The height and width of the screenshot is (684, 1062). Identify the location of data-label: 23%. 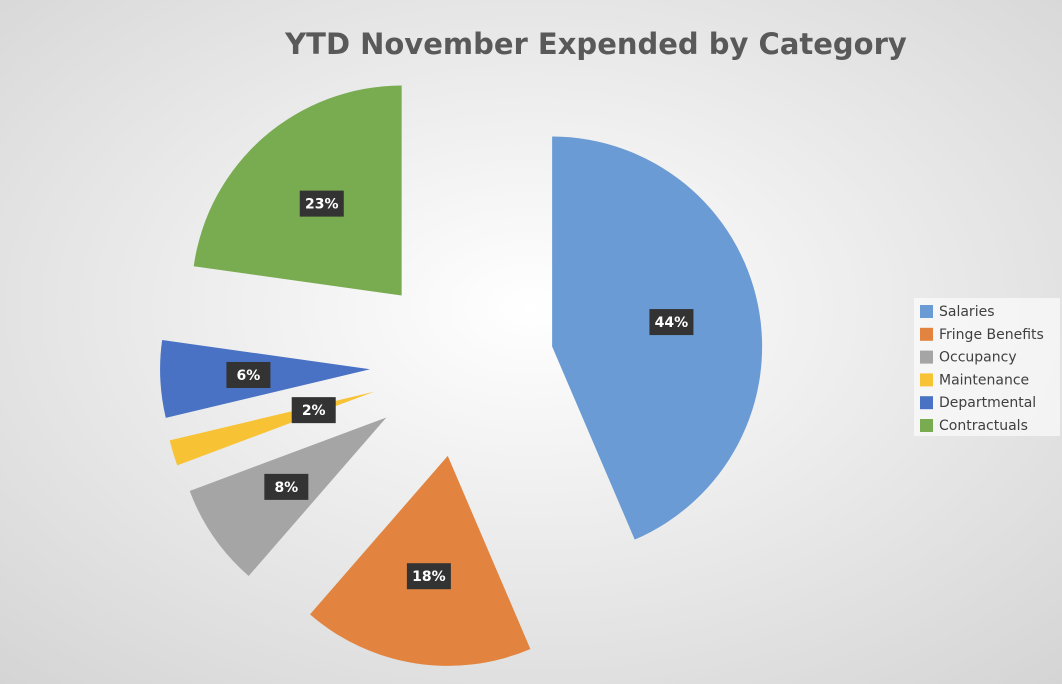
(322, 205).